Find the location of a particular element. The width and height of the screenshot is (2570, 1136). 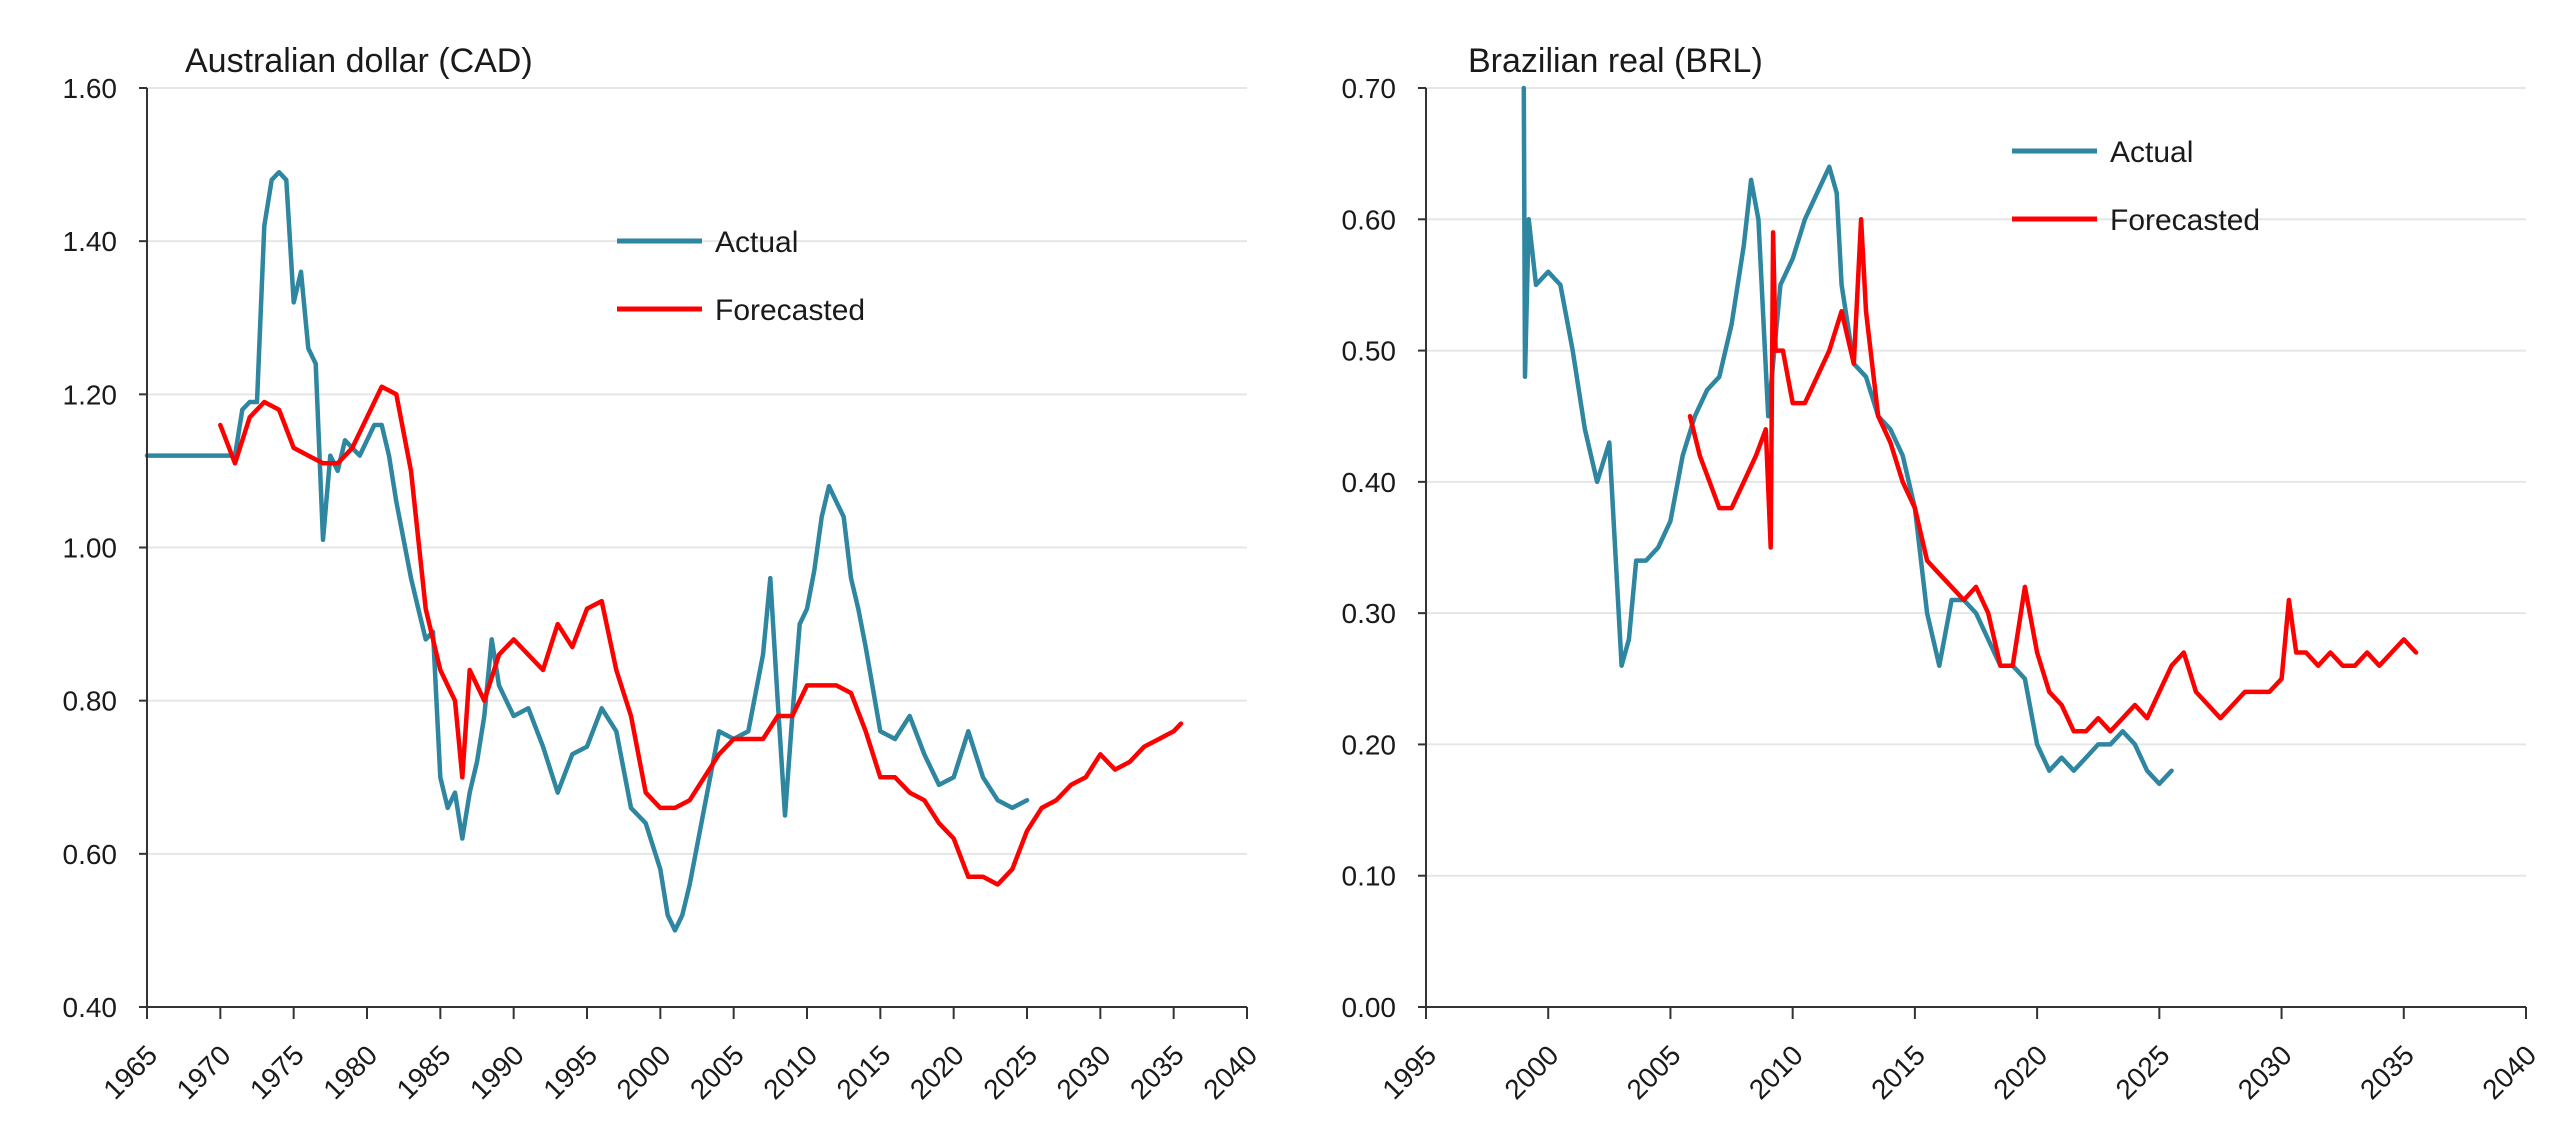

y-tick-label: 1.60 is located at coordinates (90, 88).